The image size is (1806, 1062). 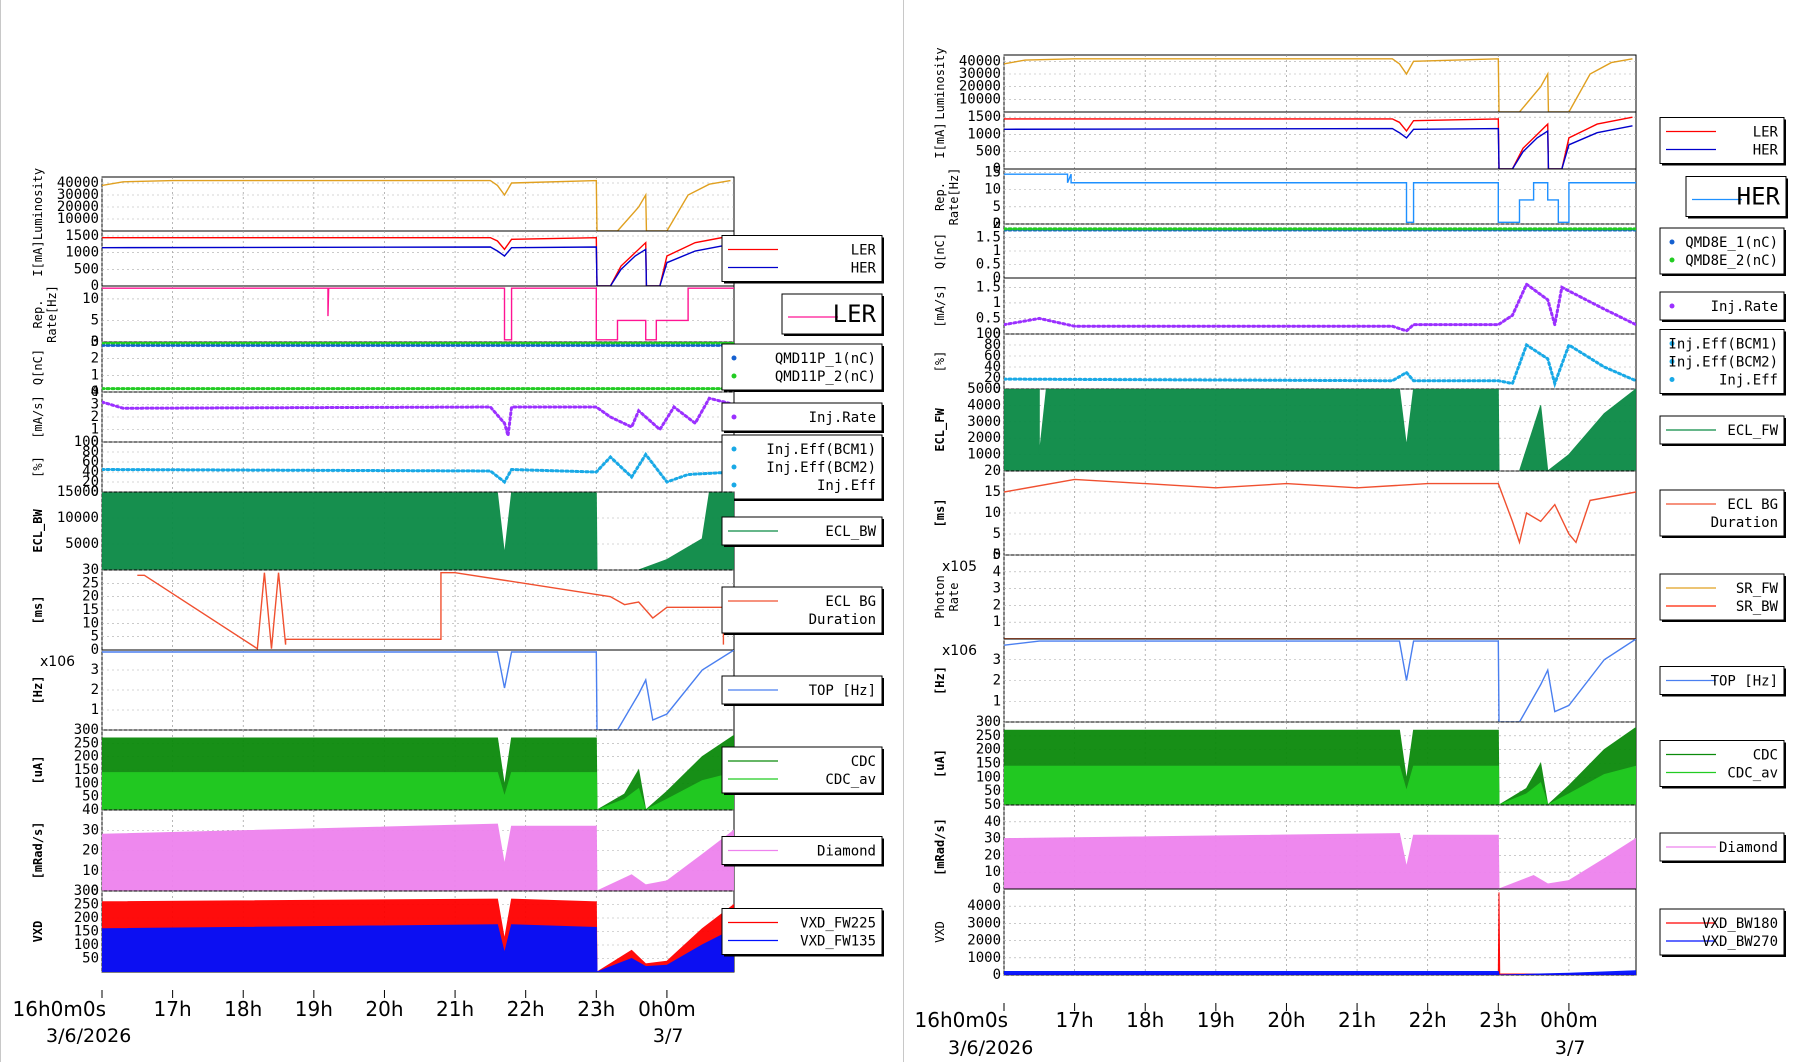 What do you see at coordinates (86, 918) in the screenshot?
I see `y-tick-label: 200` at bounding box center [86, 918].